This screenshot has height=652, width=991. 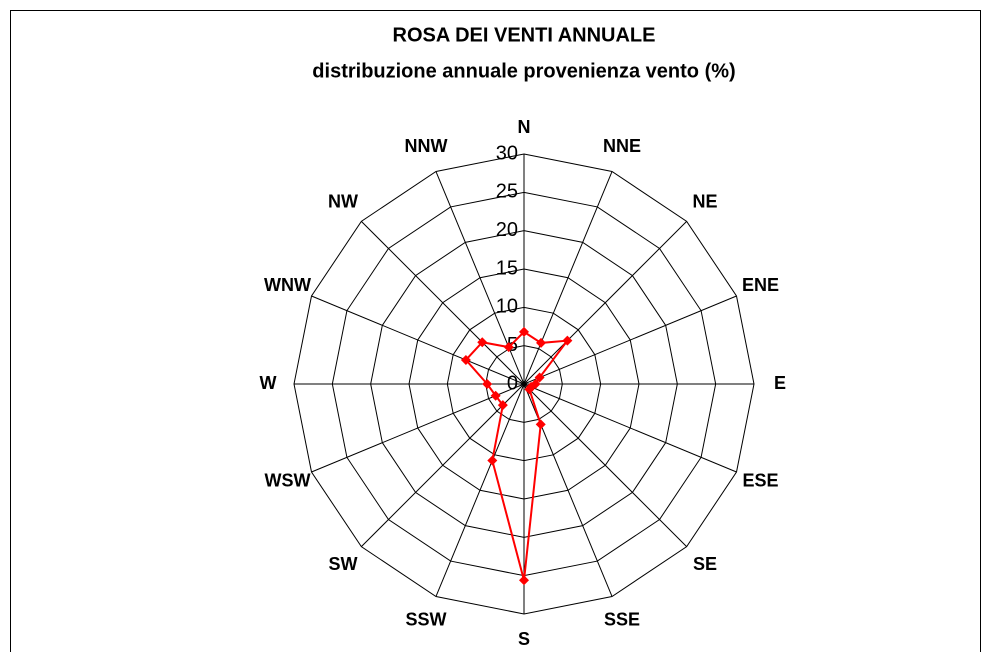 I want to click on r-tick-label: 0, so click(x=512, y=383).